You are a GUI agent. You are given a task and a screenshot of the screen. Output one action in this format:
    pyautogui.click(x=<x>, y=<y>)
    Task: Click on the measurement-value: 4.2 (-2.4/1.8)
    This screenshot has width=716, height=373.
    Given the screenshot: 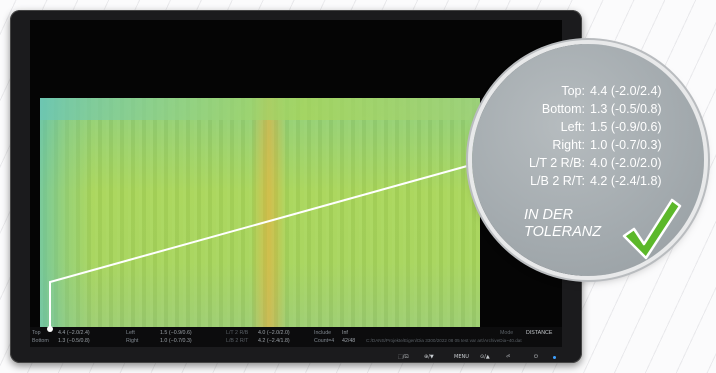 What is the action you would take?
    pyautogui.click(x=626, y=181)
    